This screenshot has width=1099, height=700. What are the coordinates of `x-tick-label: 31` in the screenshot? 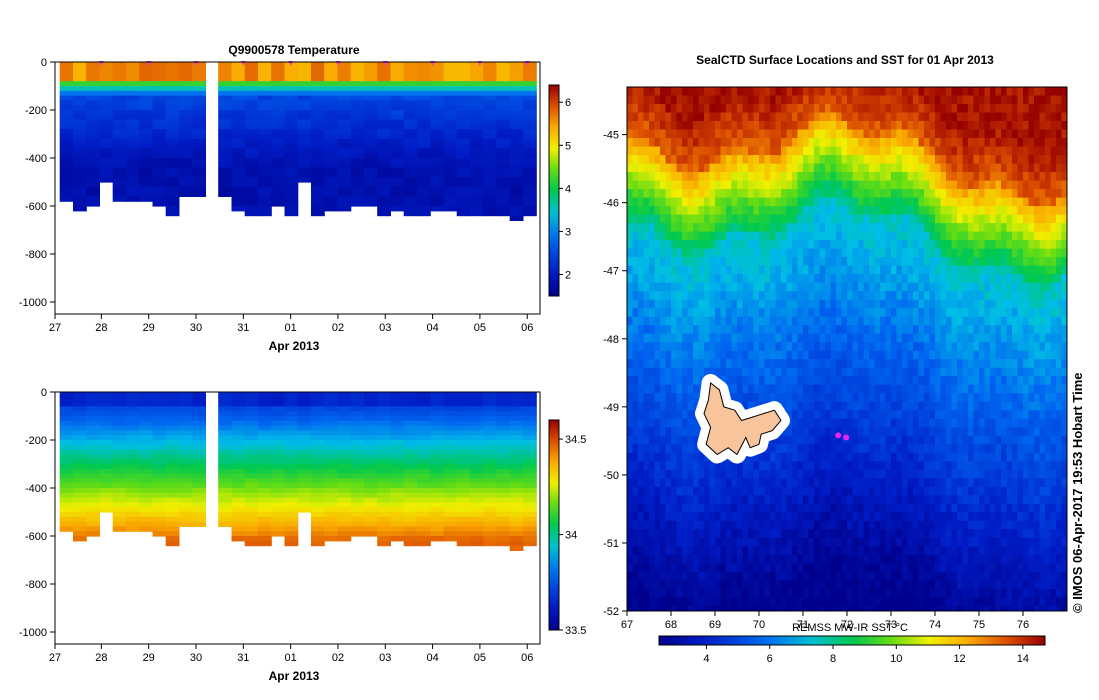 It's located at (243, 328).